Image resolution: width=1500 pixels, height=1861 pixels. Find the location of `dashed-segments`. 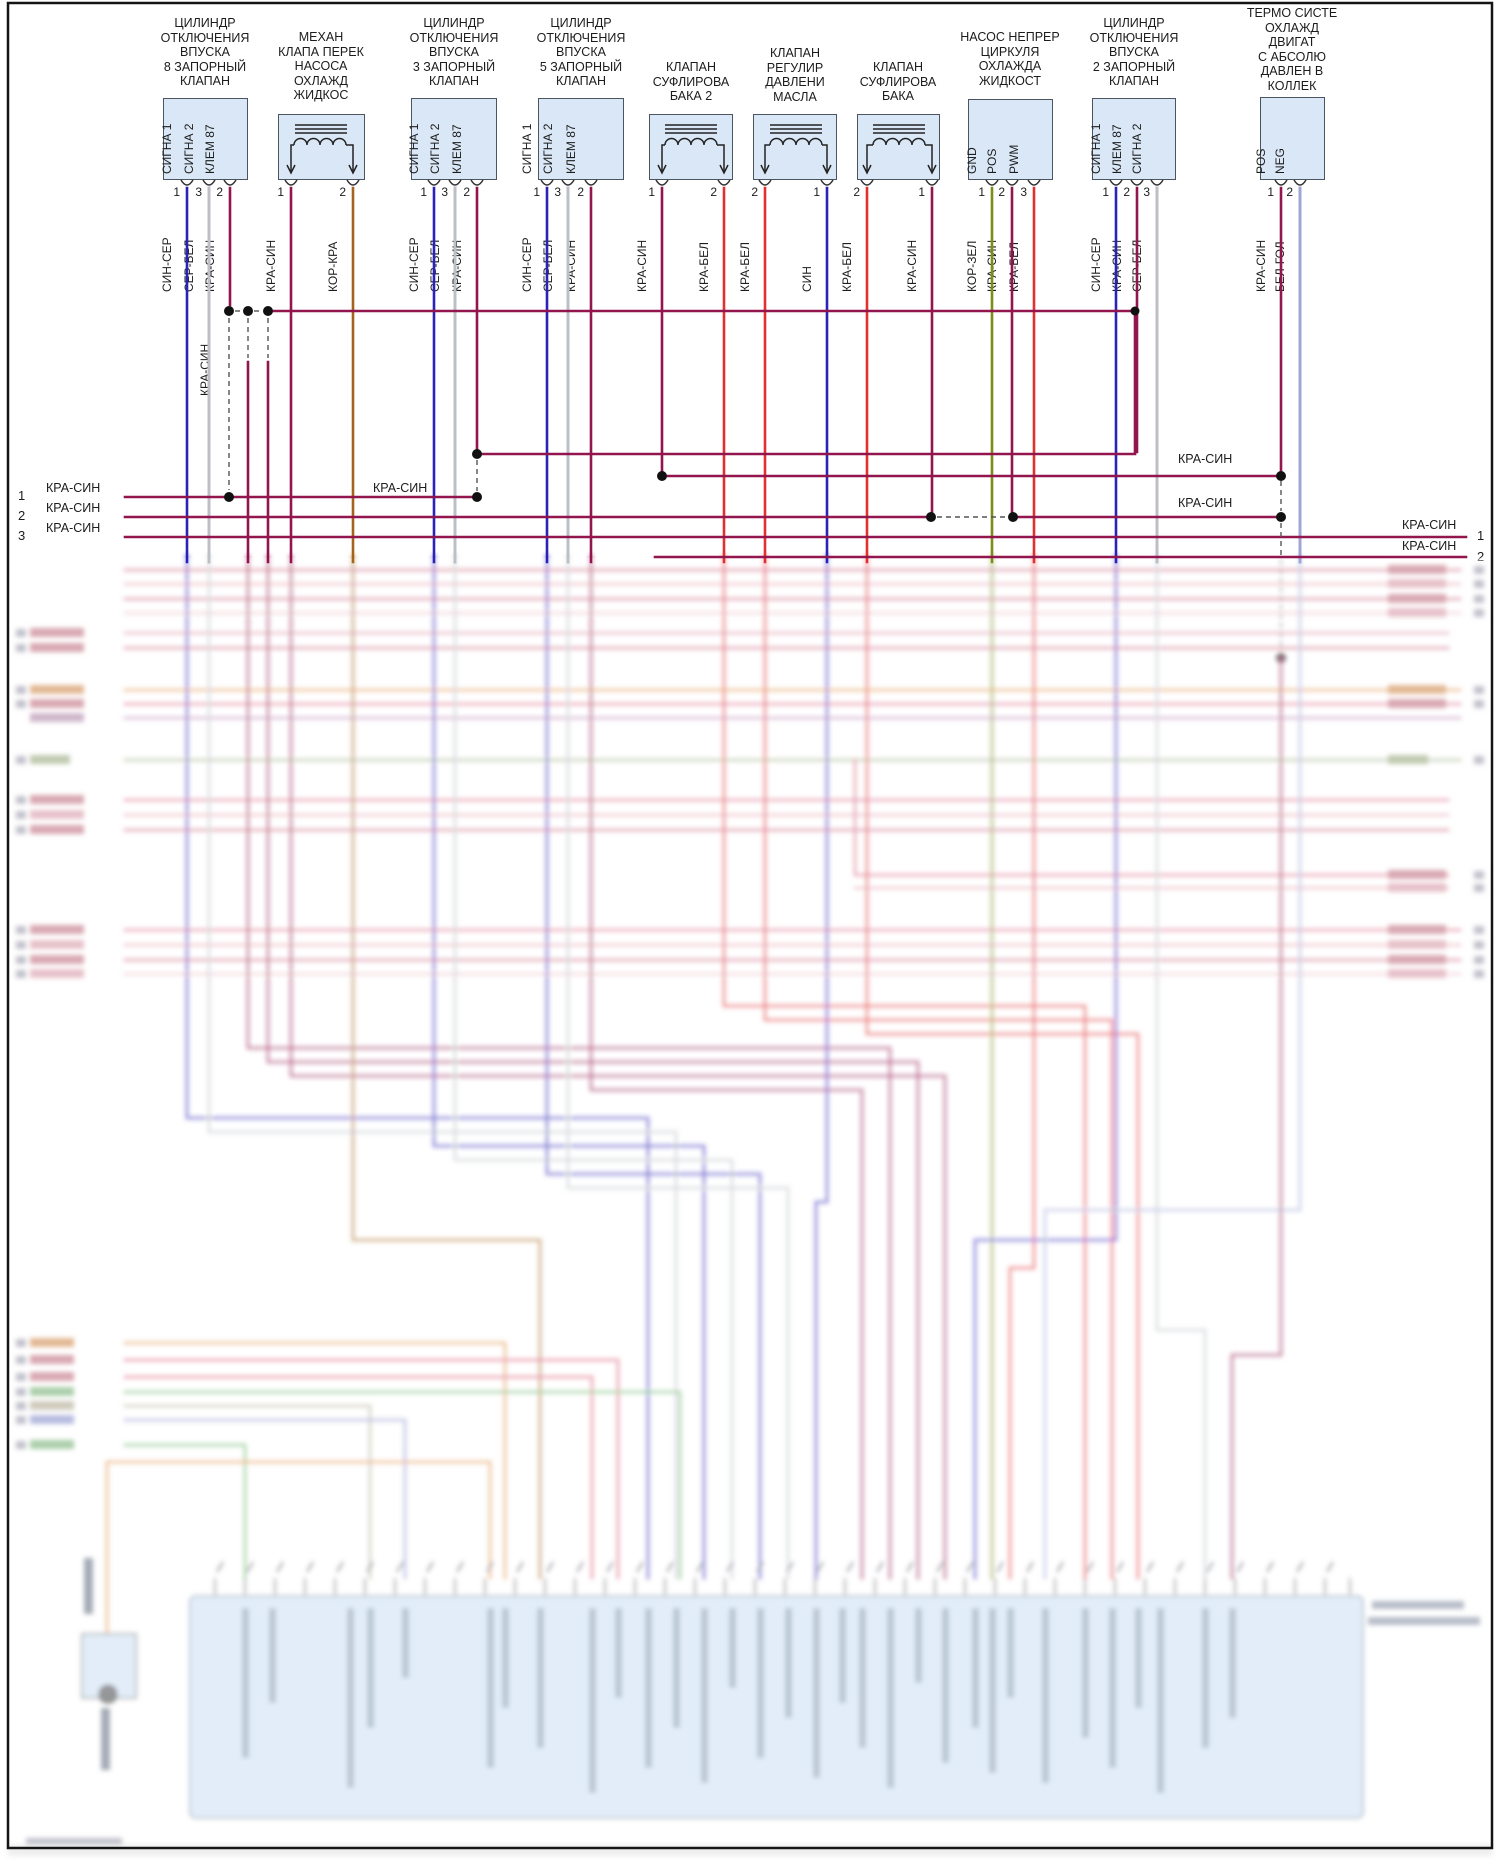

dashed-segments is located at coordinates (755, 434).